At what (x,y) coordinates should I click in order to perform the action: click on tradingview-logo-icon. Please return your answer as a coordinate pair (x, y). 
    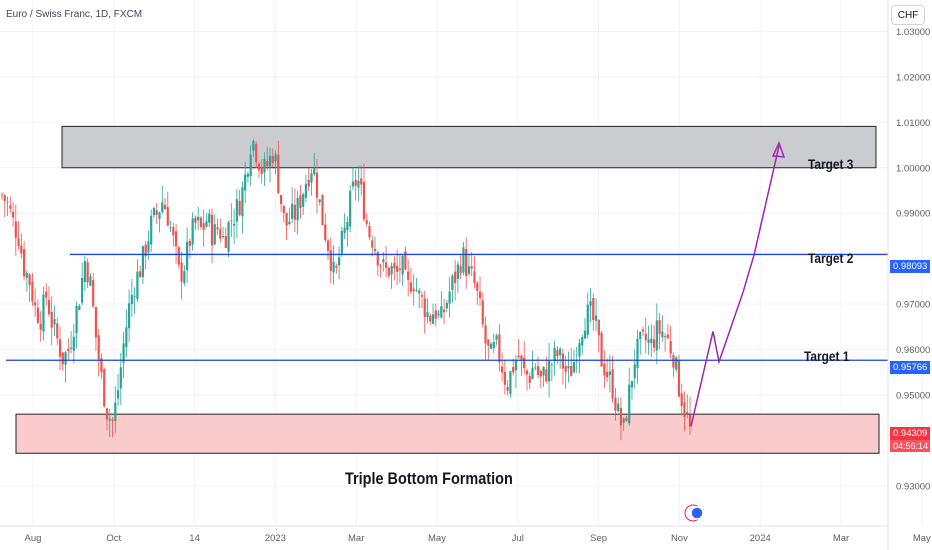
    Looking at the image, I should click on (694, 513).